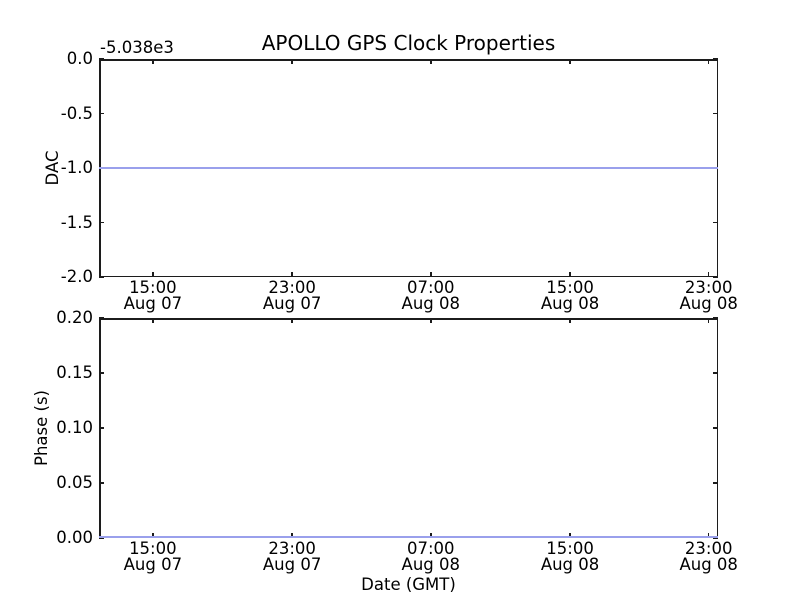 The height and width of the screenshot is (600, 800). Describe the element at coordinates (76, 113) in the screenshot. I see `y-tick-label: -0.5` at that location.